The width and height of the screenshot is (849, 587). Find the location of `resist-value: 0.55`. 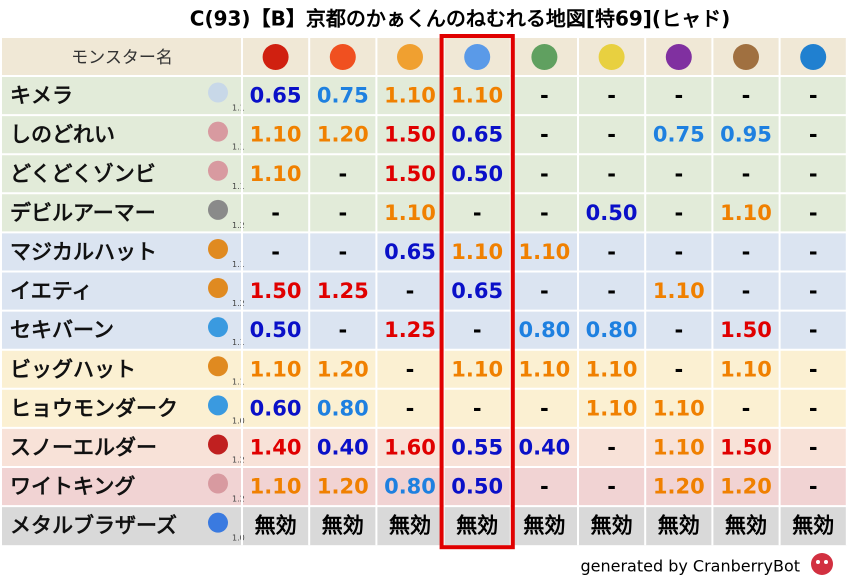

resist-value: 0.55 is located at coordinates (477, 447).